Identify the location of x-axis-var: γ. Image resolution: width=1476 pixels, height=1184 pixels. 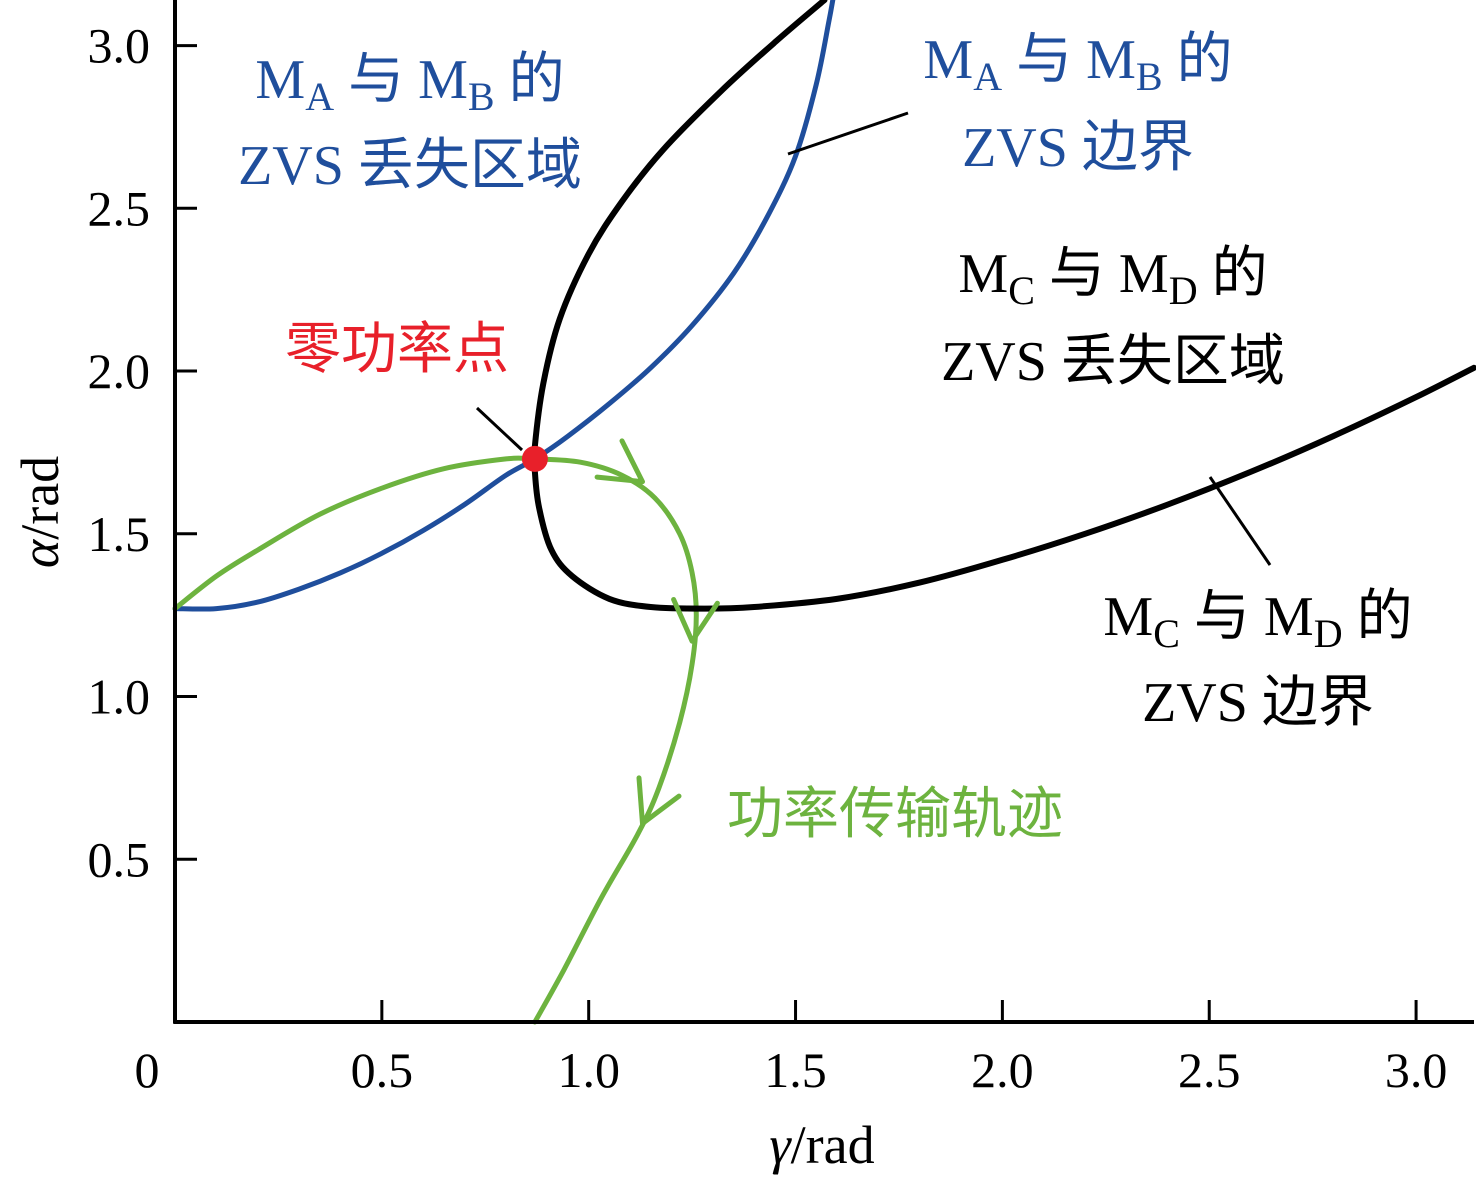
(780, 1145).